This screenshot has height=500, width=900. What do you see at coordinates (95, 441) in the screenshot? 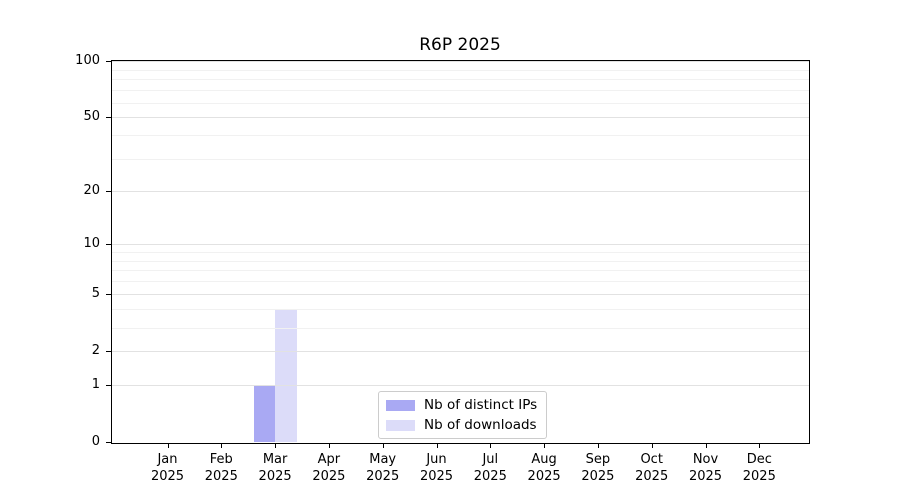
I see `y-tick-label: 0` at bounding box center [95, 441].